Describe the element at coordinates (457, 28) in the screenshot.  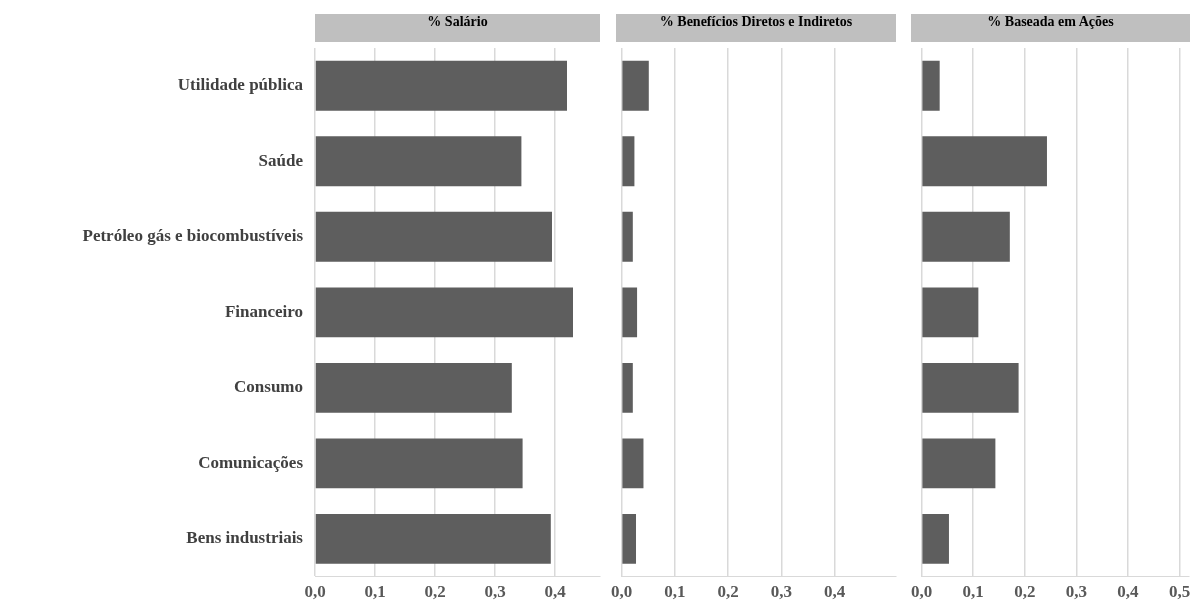
I see `chart-title: % Salário` at that location.